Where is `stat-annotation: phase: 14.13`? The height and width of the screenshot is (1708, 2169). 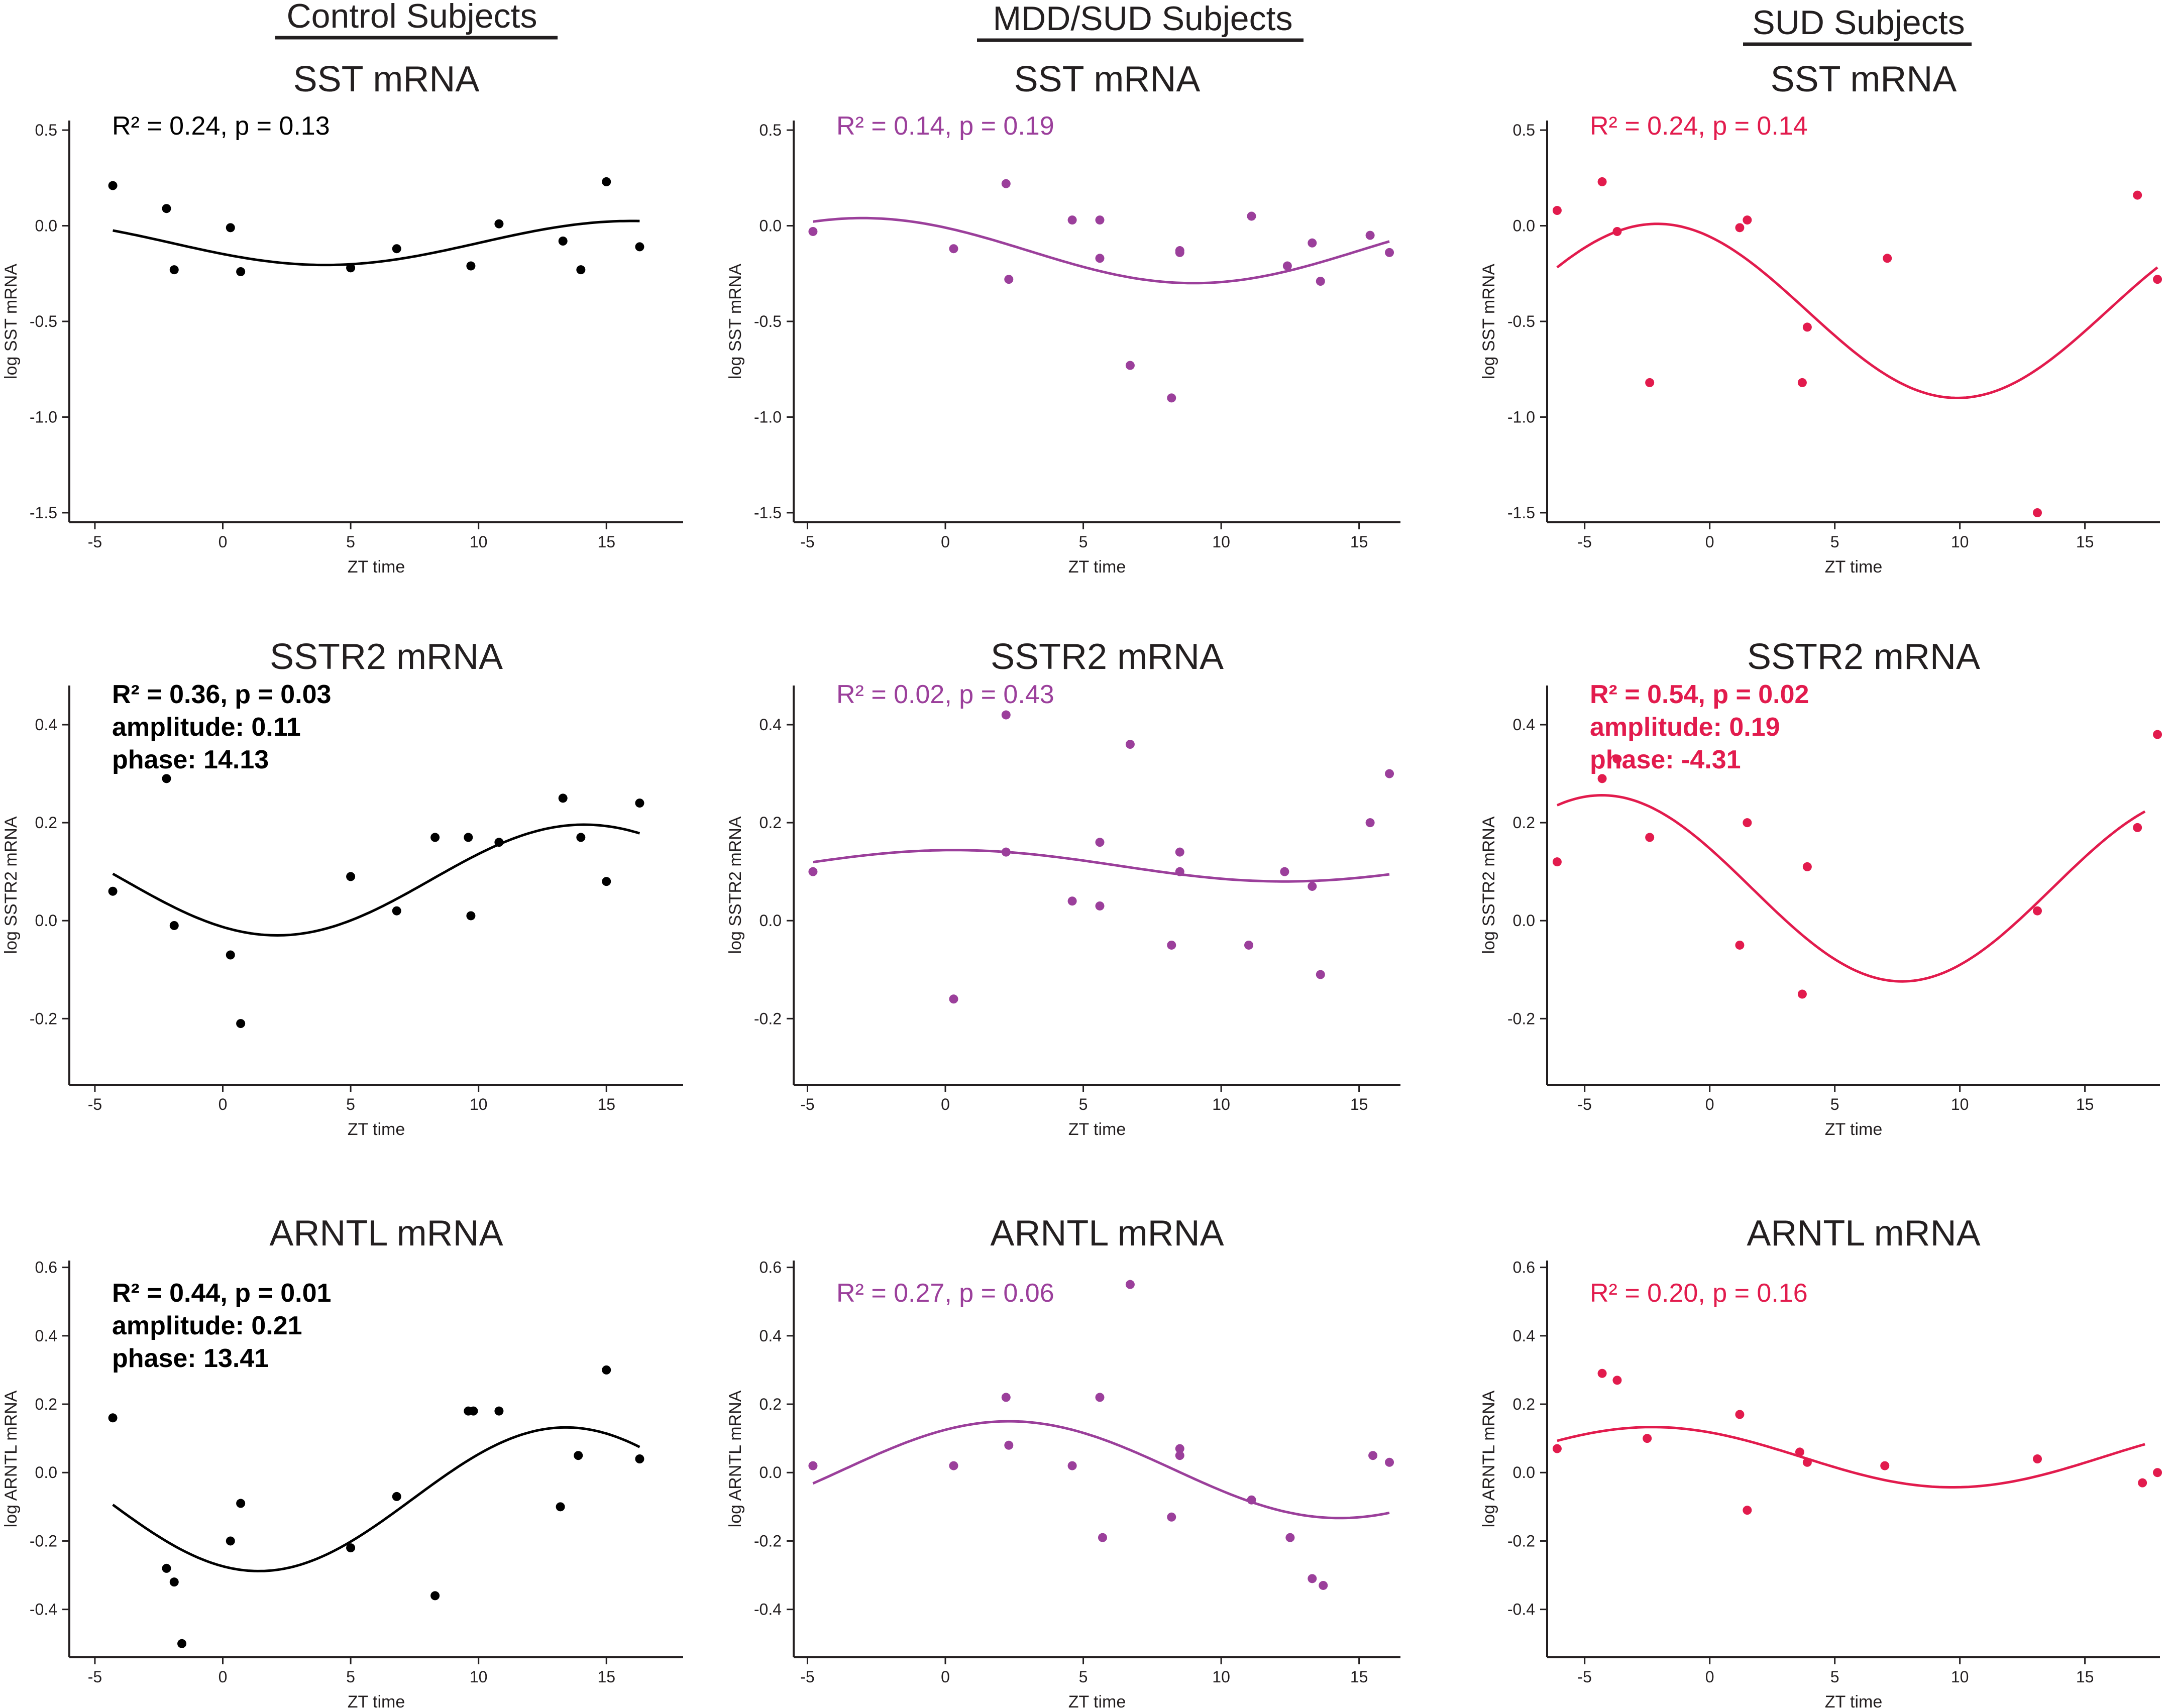 stat-annotation: phase: 14.13 is located at coordinates (191, 759).